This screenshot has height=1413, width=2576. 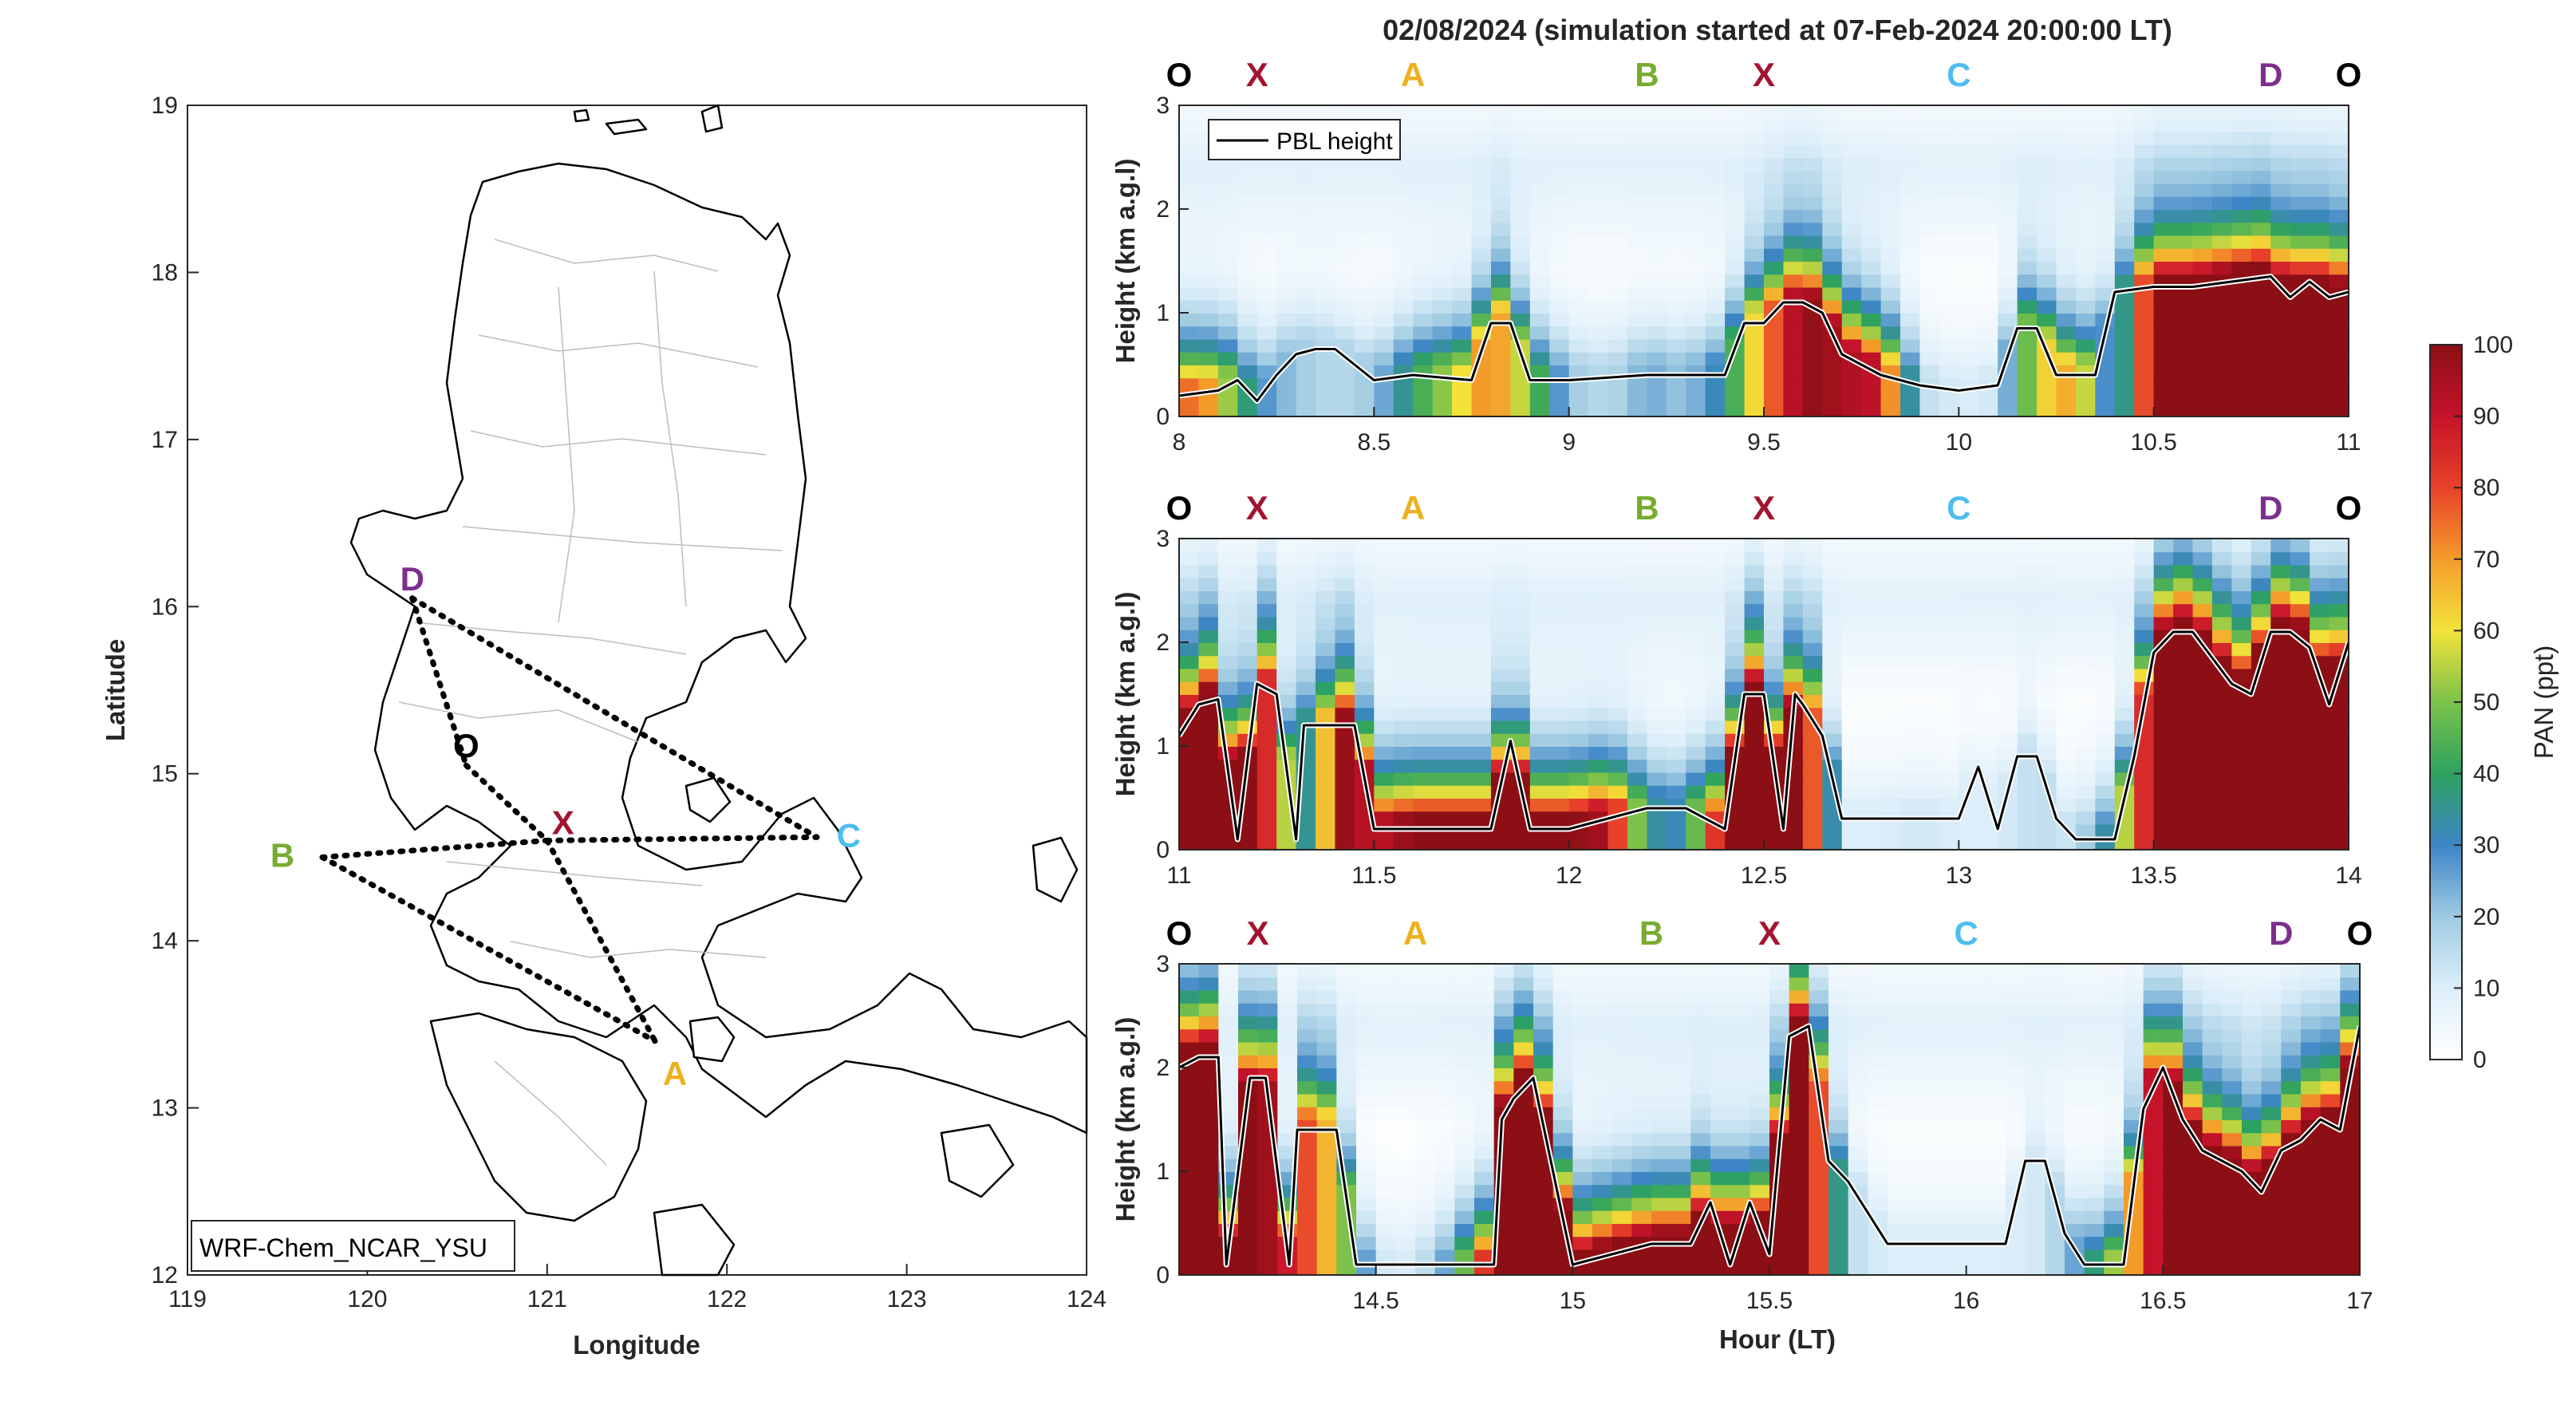 What do you see at coordinates (466, 745) in the screenshot?
I see `map-point-O: O` at bounding box center [466, 745].